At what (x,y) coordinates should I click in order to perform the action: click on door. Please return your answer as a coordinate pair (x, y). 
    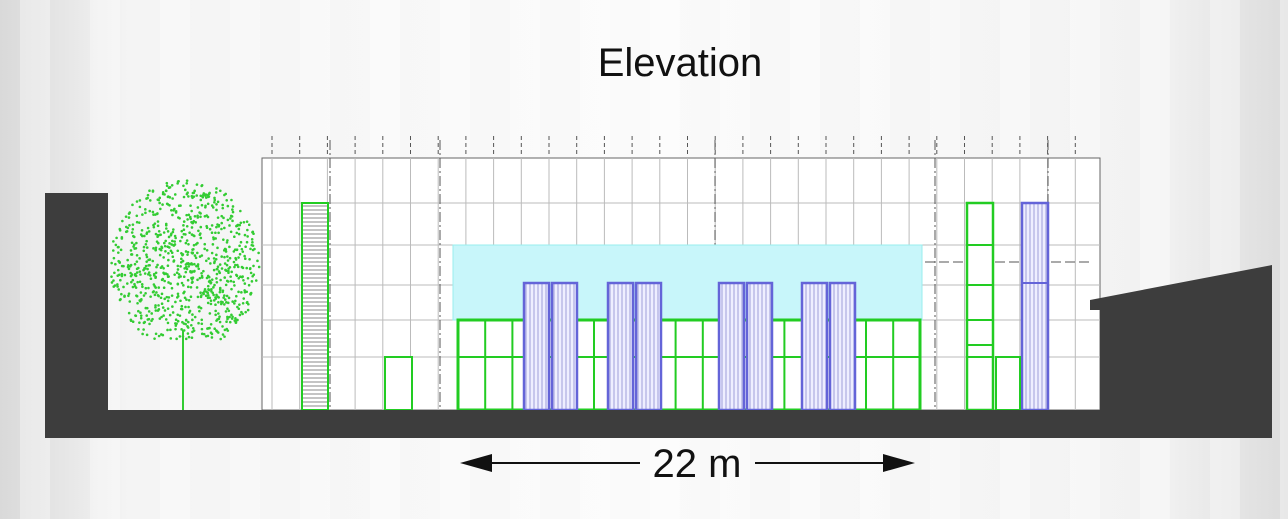
    Looking at the image, I should click on (1008, 383).